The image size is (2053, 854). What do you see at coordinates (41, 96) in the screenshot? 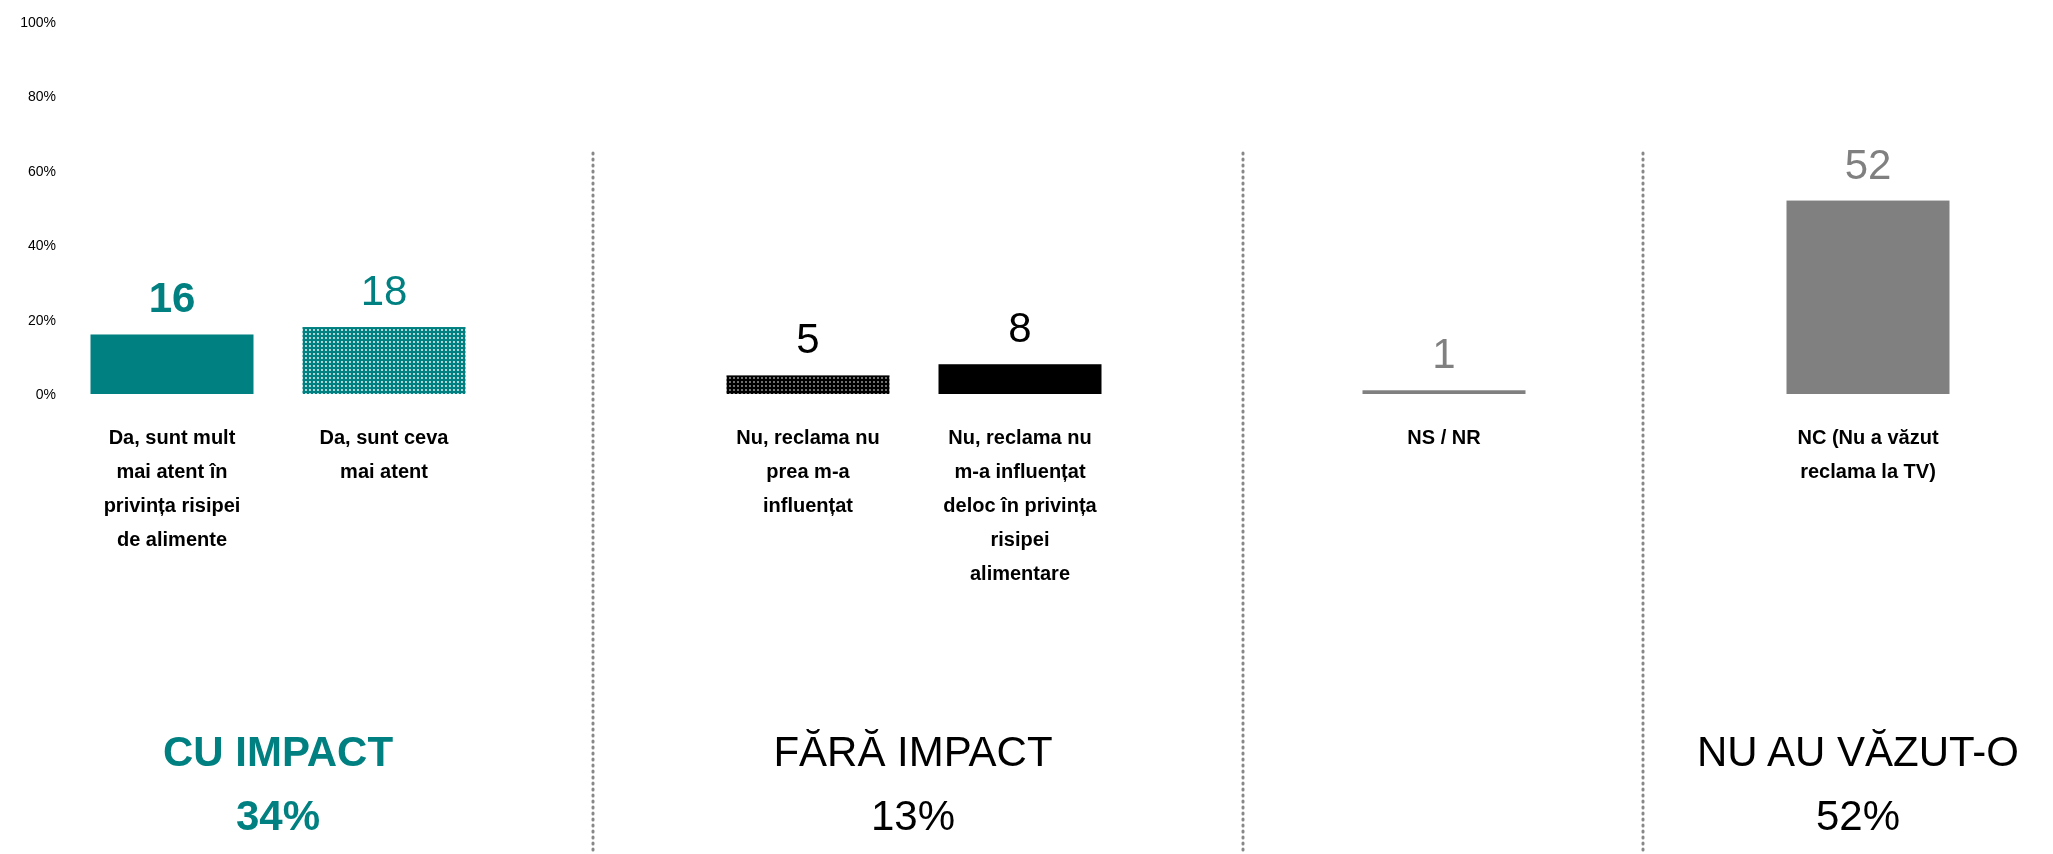
I see `y-tick-label: 80%` at bounding box center [41, 96].